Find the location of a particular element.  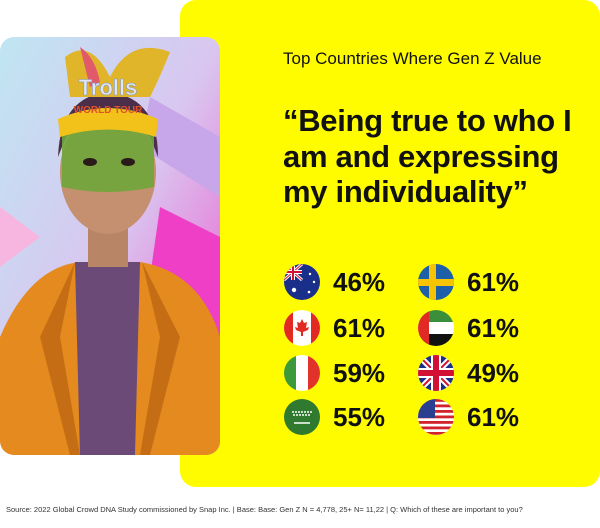

stat-value: 55% is located at coordinates (359, 416).